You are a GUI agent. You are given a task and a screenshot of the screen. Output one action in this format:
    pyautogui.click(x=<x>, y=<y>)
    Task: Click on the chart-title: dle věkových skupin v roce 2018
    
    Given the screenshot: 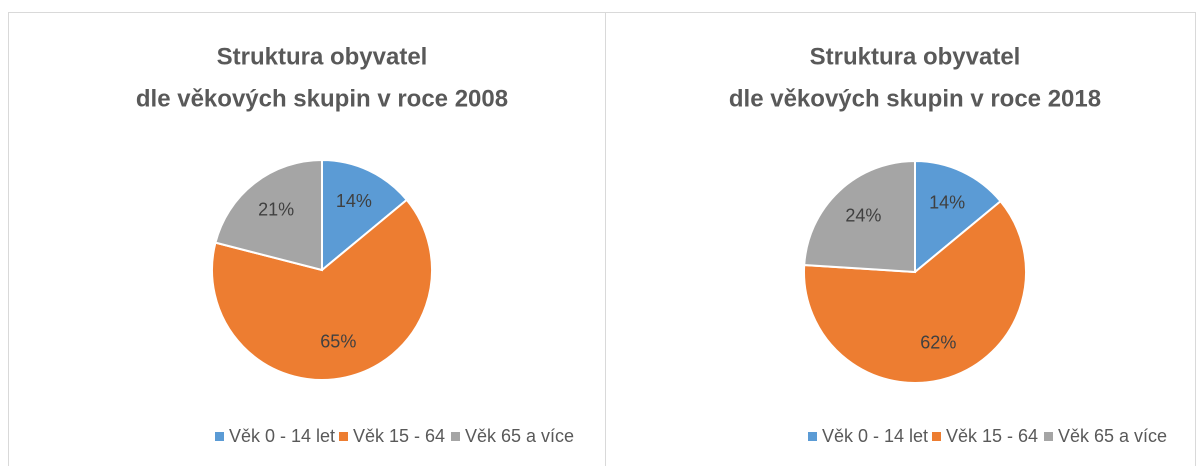 What is the action you would take?
    pyautogui.click(x=915, y=98)
    